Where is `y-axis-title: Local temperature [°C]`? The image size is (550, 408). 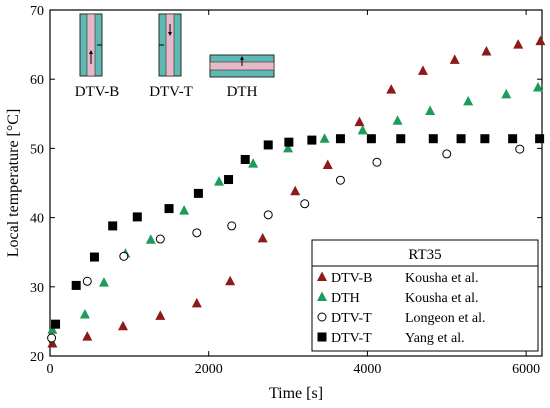 y-axis-title: Local temperature [°C] is located at coordinates (13, 183).